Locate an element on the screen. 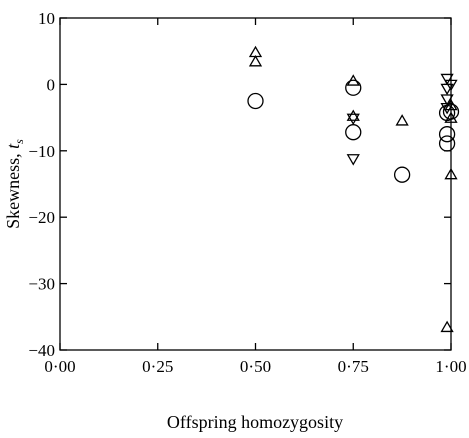 The width and height of the screenshot is (469, 438). y-tick-label: 10 is located at coordinates (46, 18).